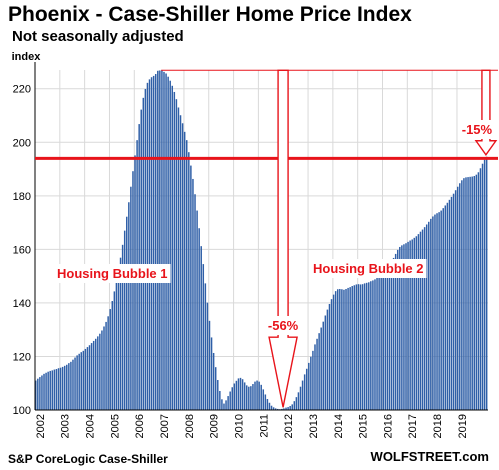 Image resolution: width=499 pixels, height=470 pixels. I want to click on annotation-housing-bubble-1: Housing Bubble 1, so click(112, 273).